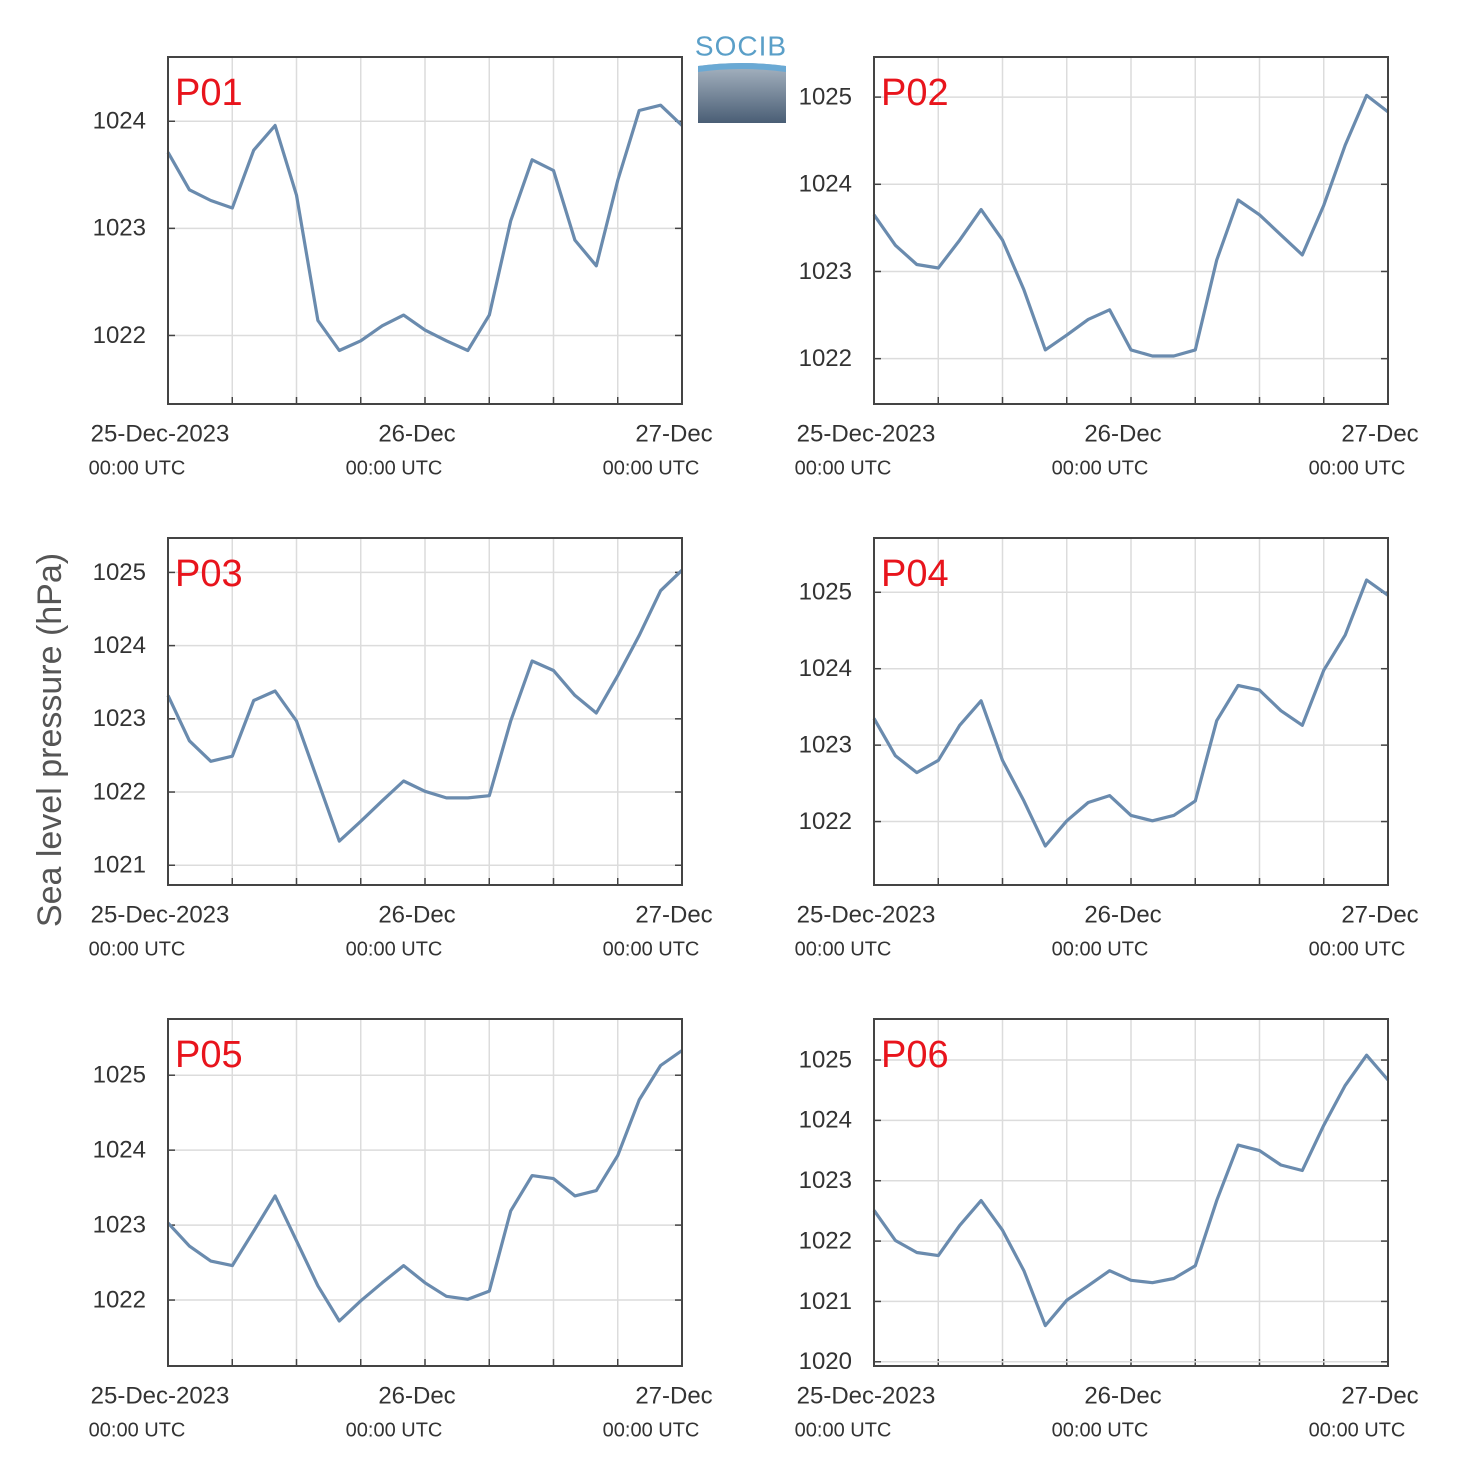  I want to click on panel-title: P02, so click(915, 93).